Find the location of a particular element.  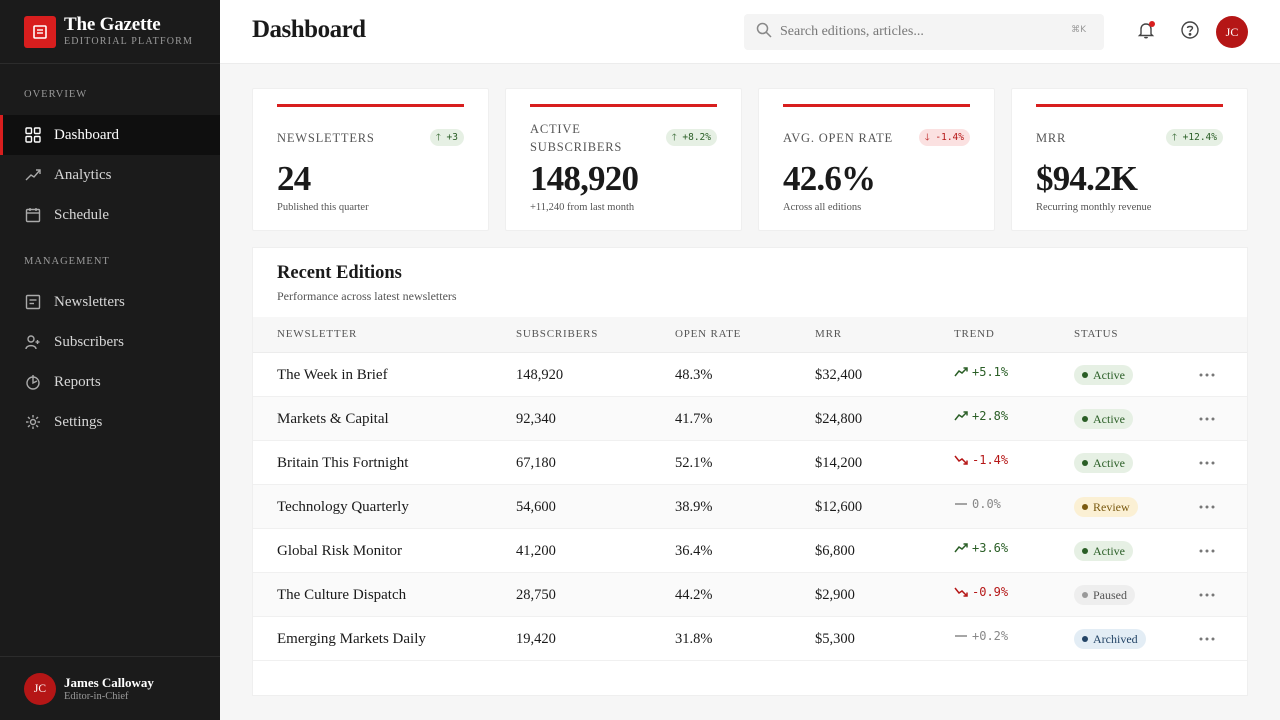

user-icon is located at coordinates (33, 342).